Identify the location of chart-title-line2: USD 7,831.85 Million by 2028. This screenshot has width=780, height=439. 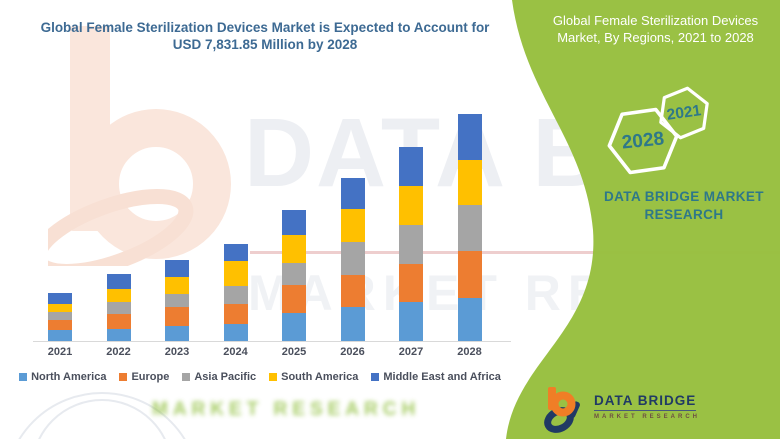
(265, 44).